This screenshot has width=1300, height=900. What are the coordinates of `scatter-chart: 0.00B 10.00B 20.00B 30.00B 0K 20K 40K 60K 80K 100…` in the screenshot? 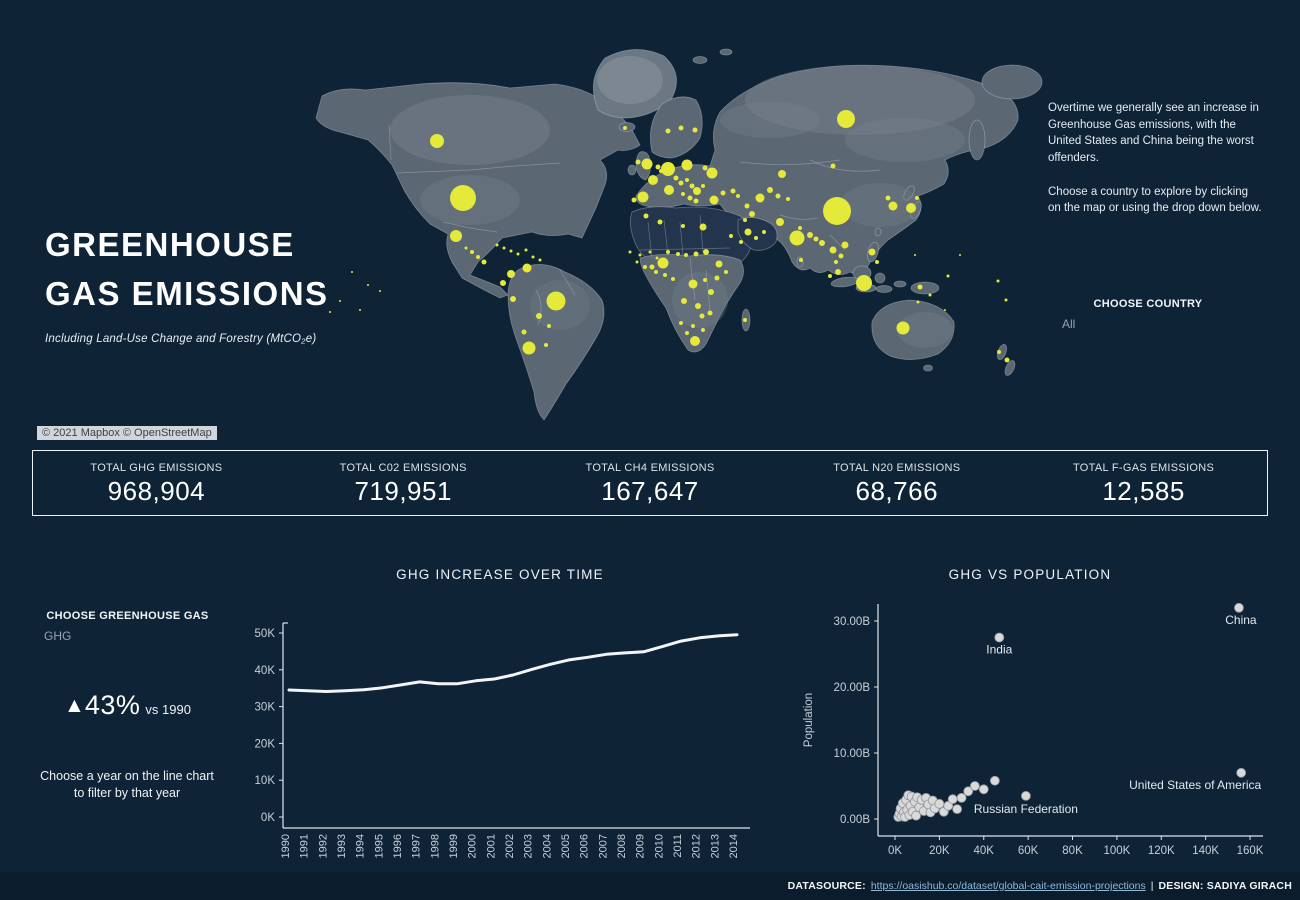 It's located at (1037, 732).